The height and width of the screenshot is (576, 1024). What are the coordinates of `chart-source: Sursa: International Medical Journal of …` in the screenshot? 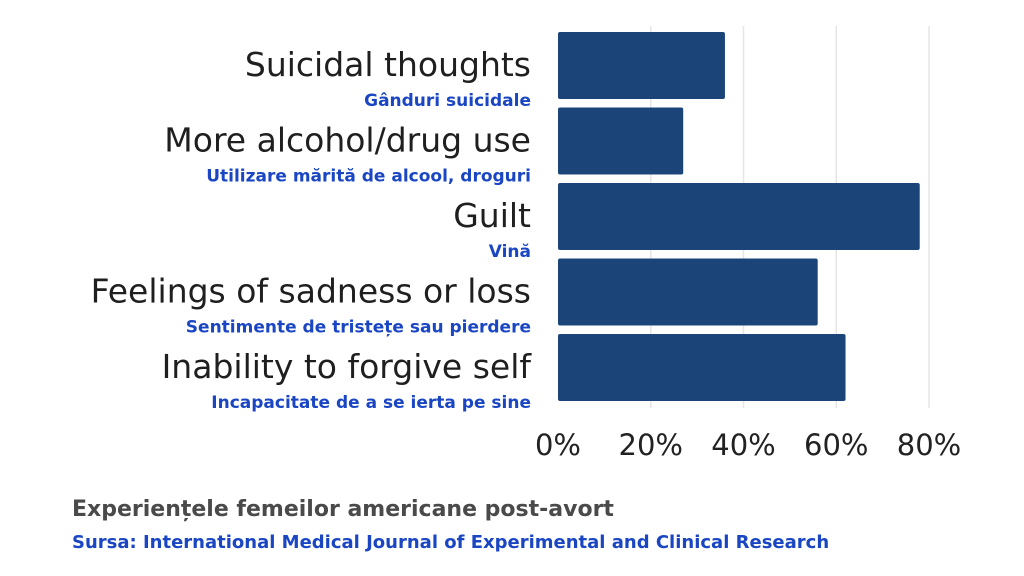 It's located at (451, 542).